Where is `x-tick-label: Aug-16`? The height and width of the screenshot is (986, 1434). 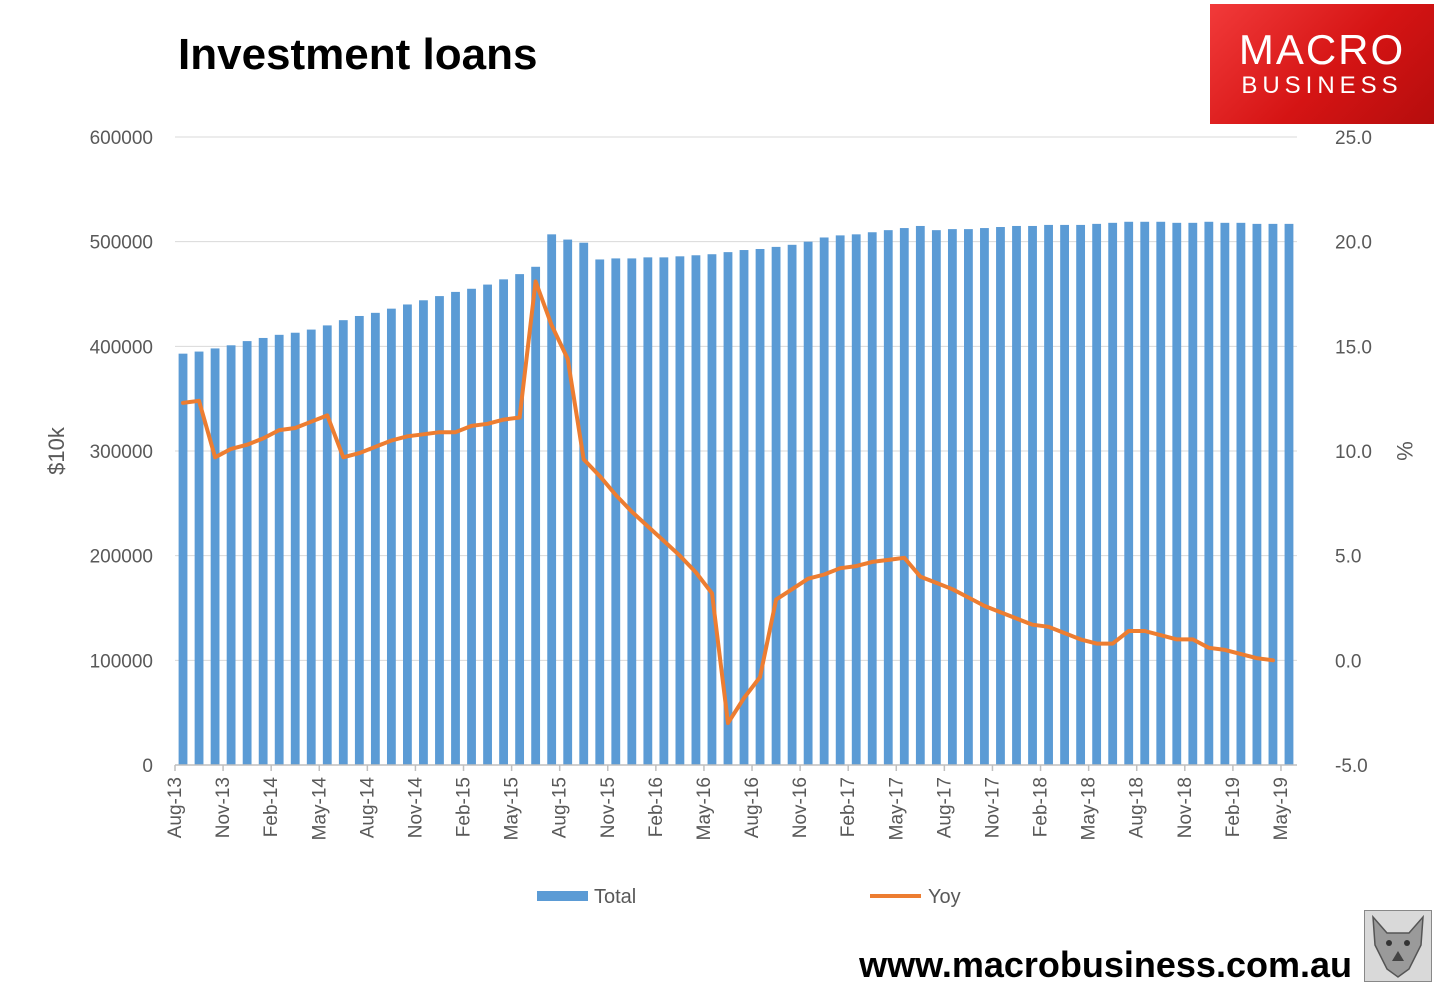
x-tick-label: Aug-16 is located at coordinates (752, 807).